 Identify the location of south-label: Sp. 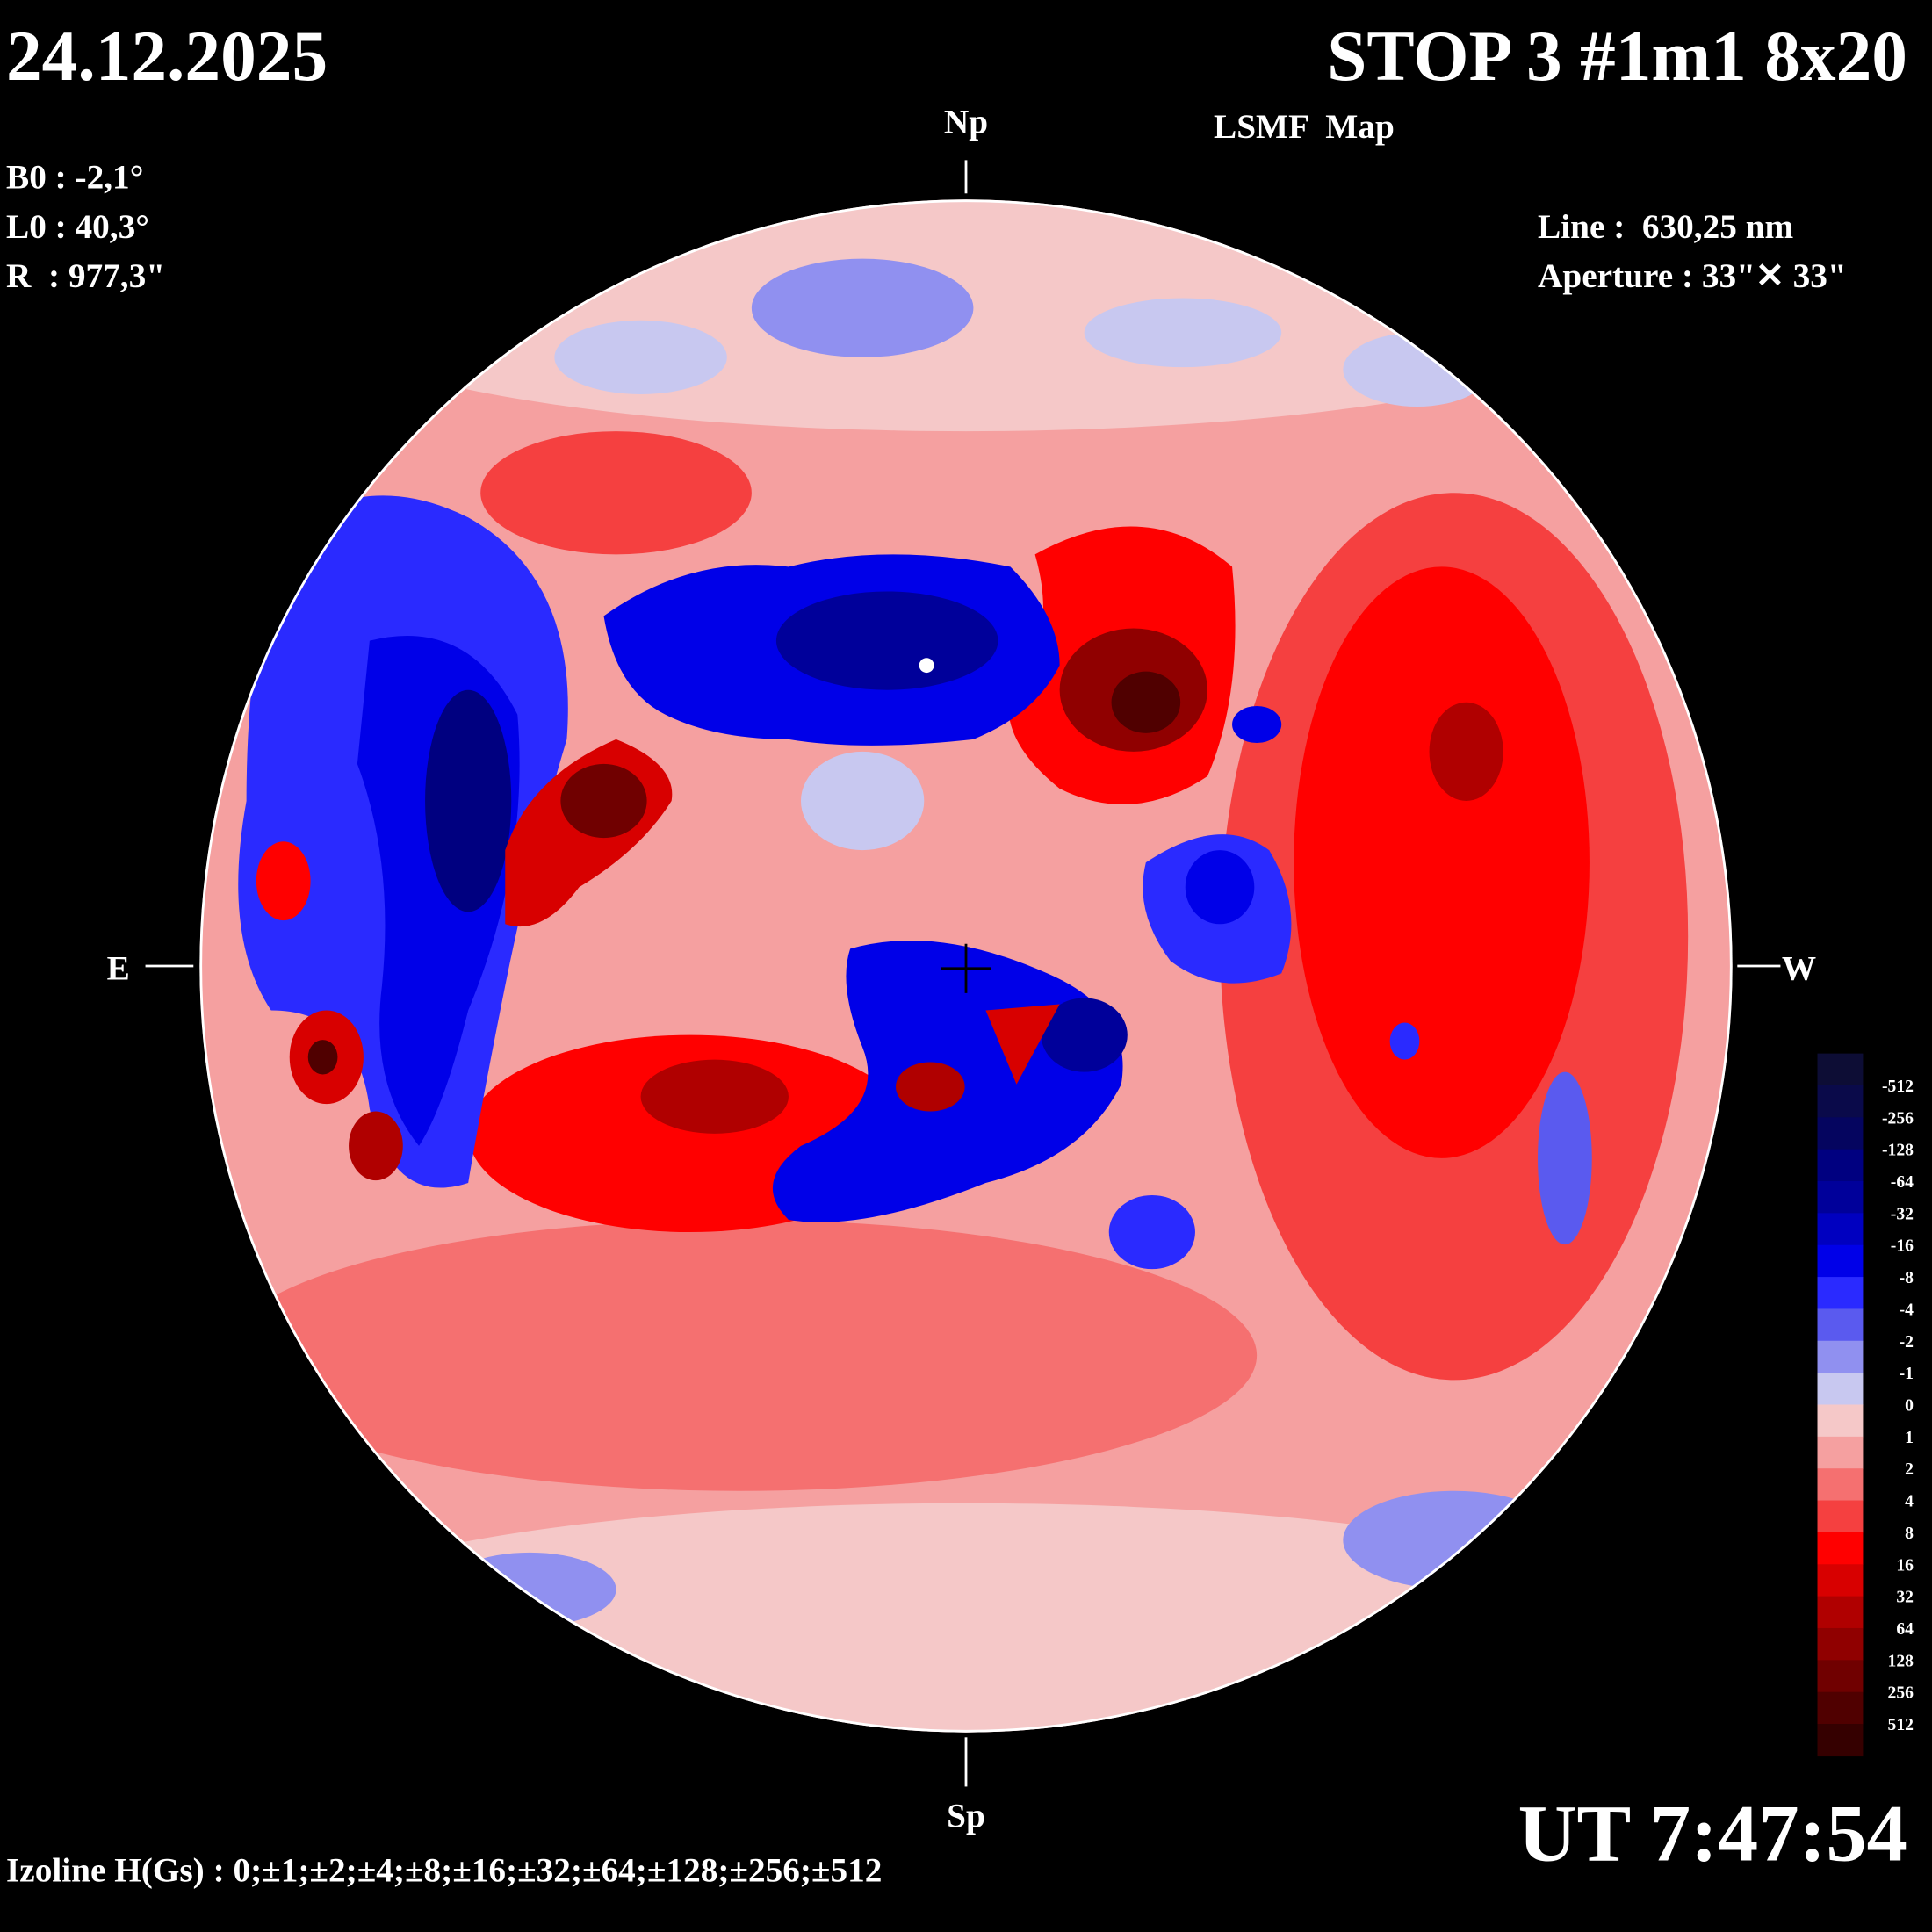
(966, 1817).